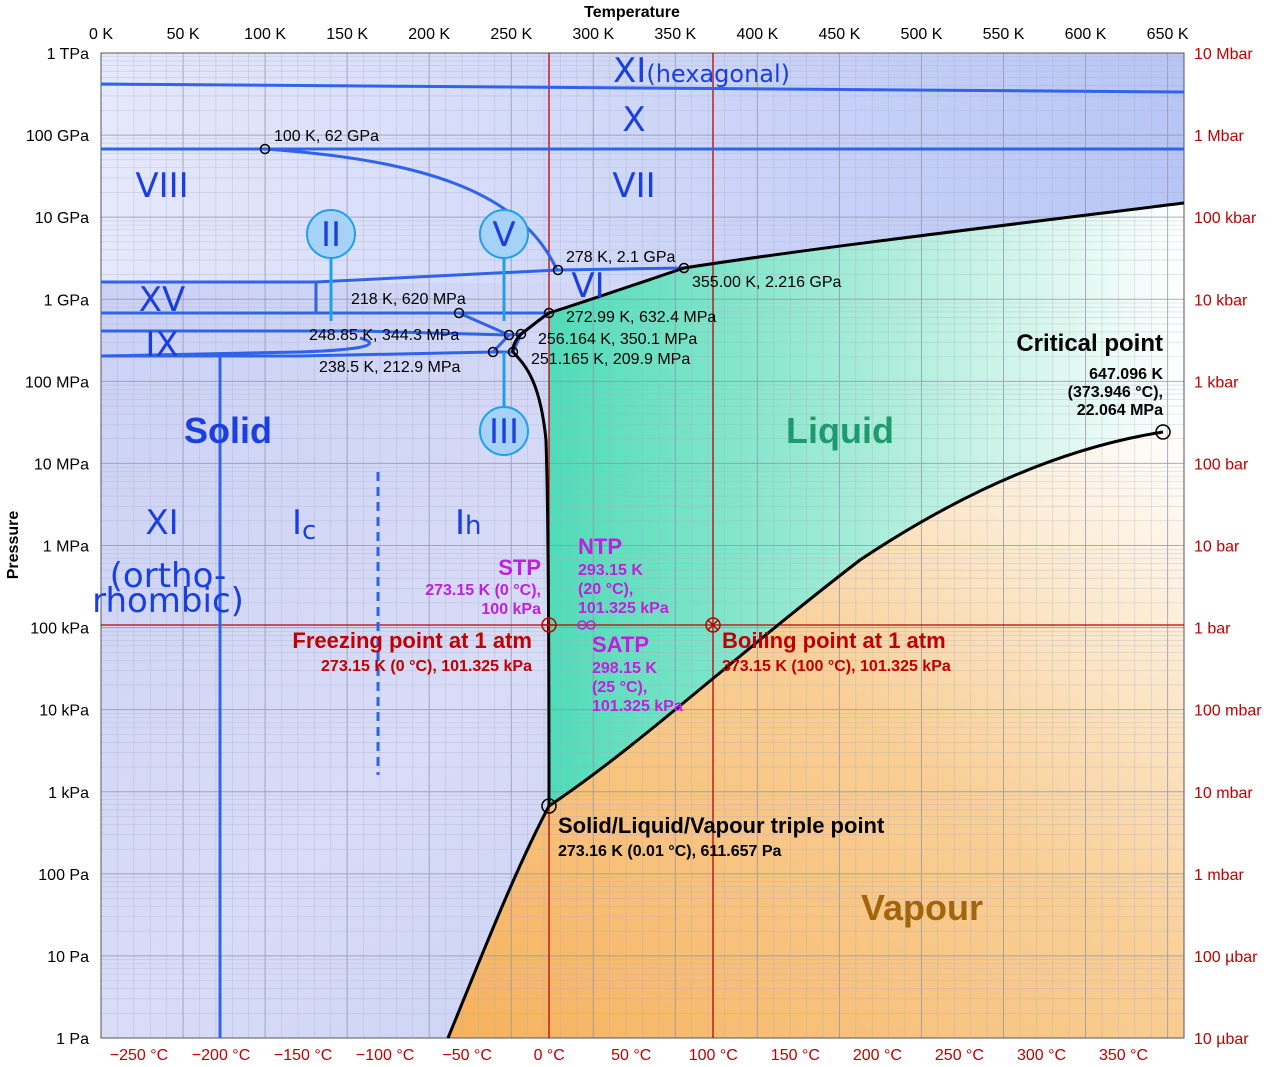 This screenshot has height=1067, width=1280. Describe the element at coordinates (1086, 34) in the screenshot. I see `top-tick-label: 600 K` at that location.